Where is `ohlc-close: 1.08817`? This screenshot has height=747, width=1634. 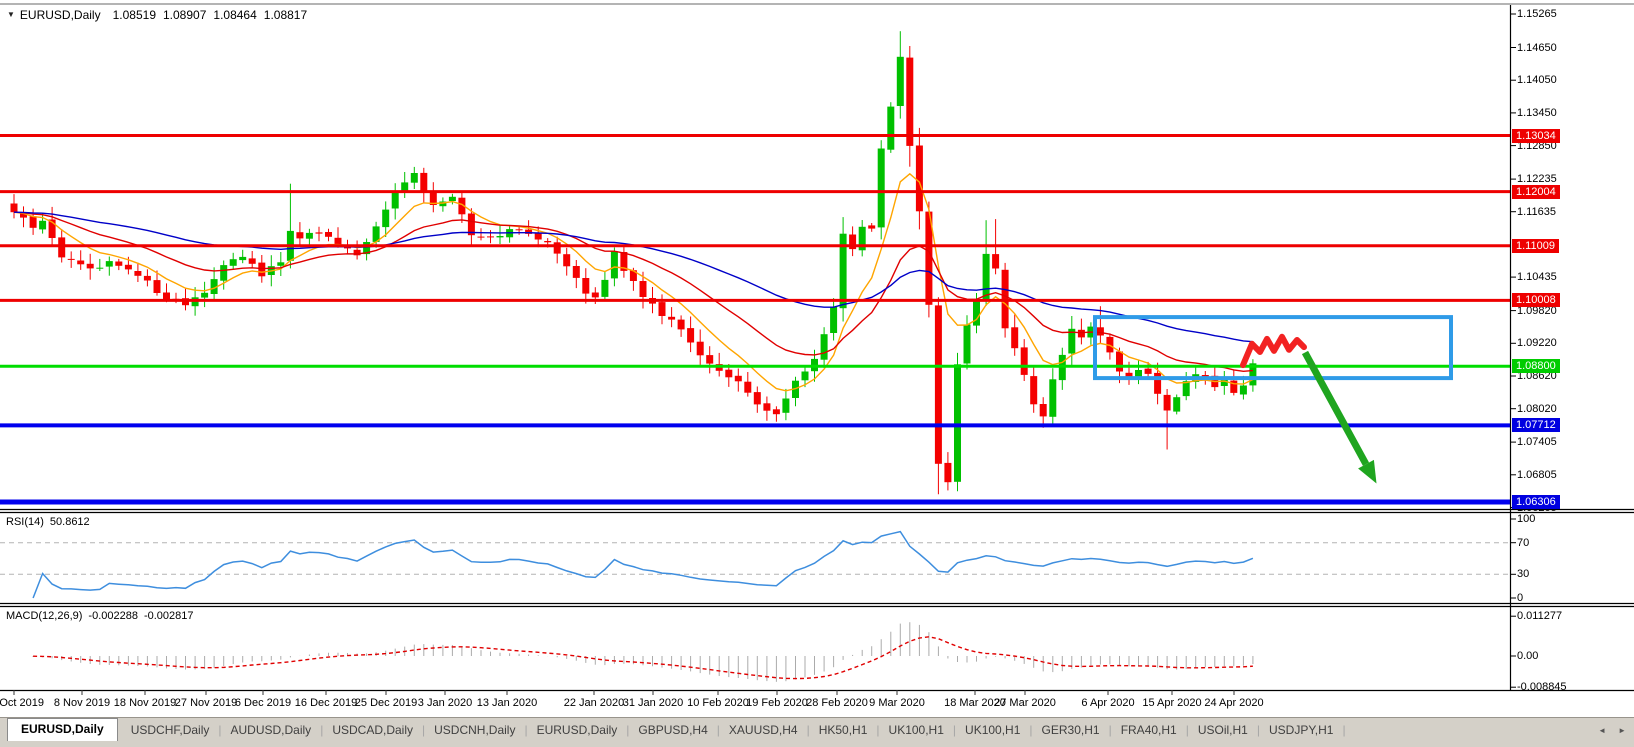 ohlc-close: 1.08817 is located at coordinates (285, 15).